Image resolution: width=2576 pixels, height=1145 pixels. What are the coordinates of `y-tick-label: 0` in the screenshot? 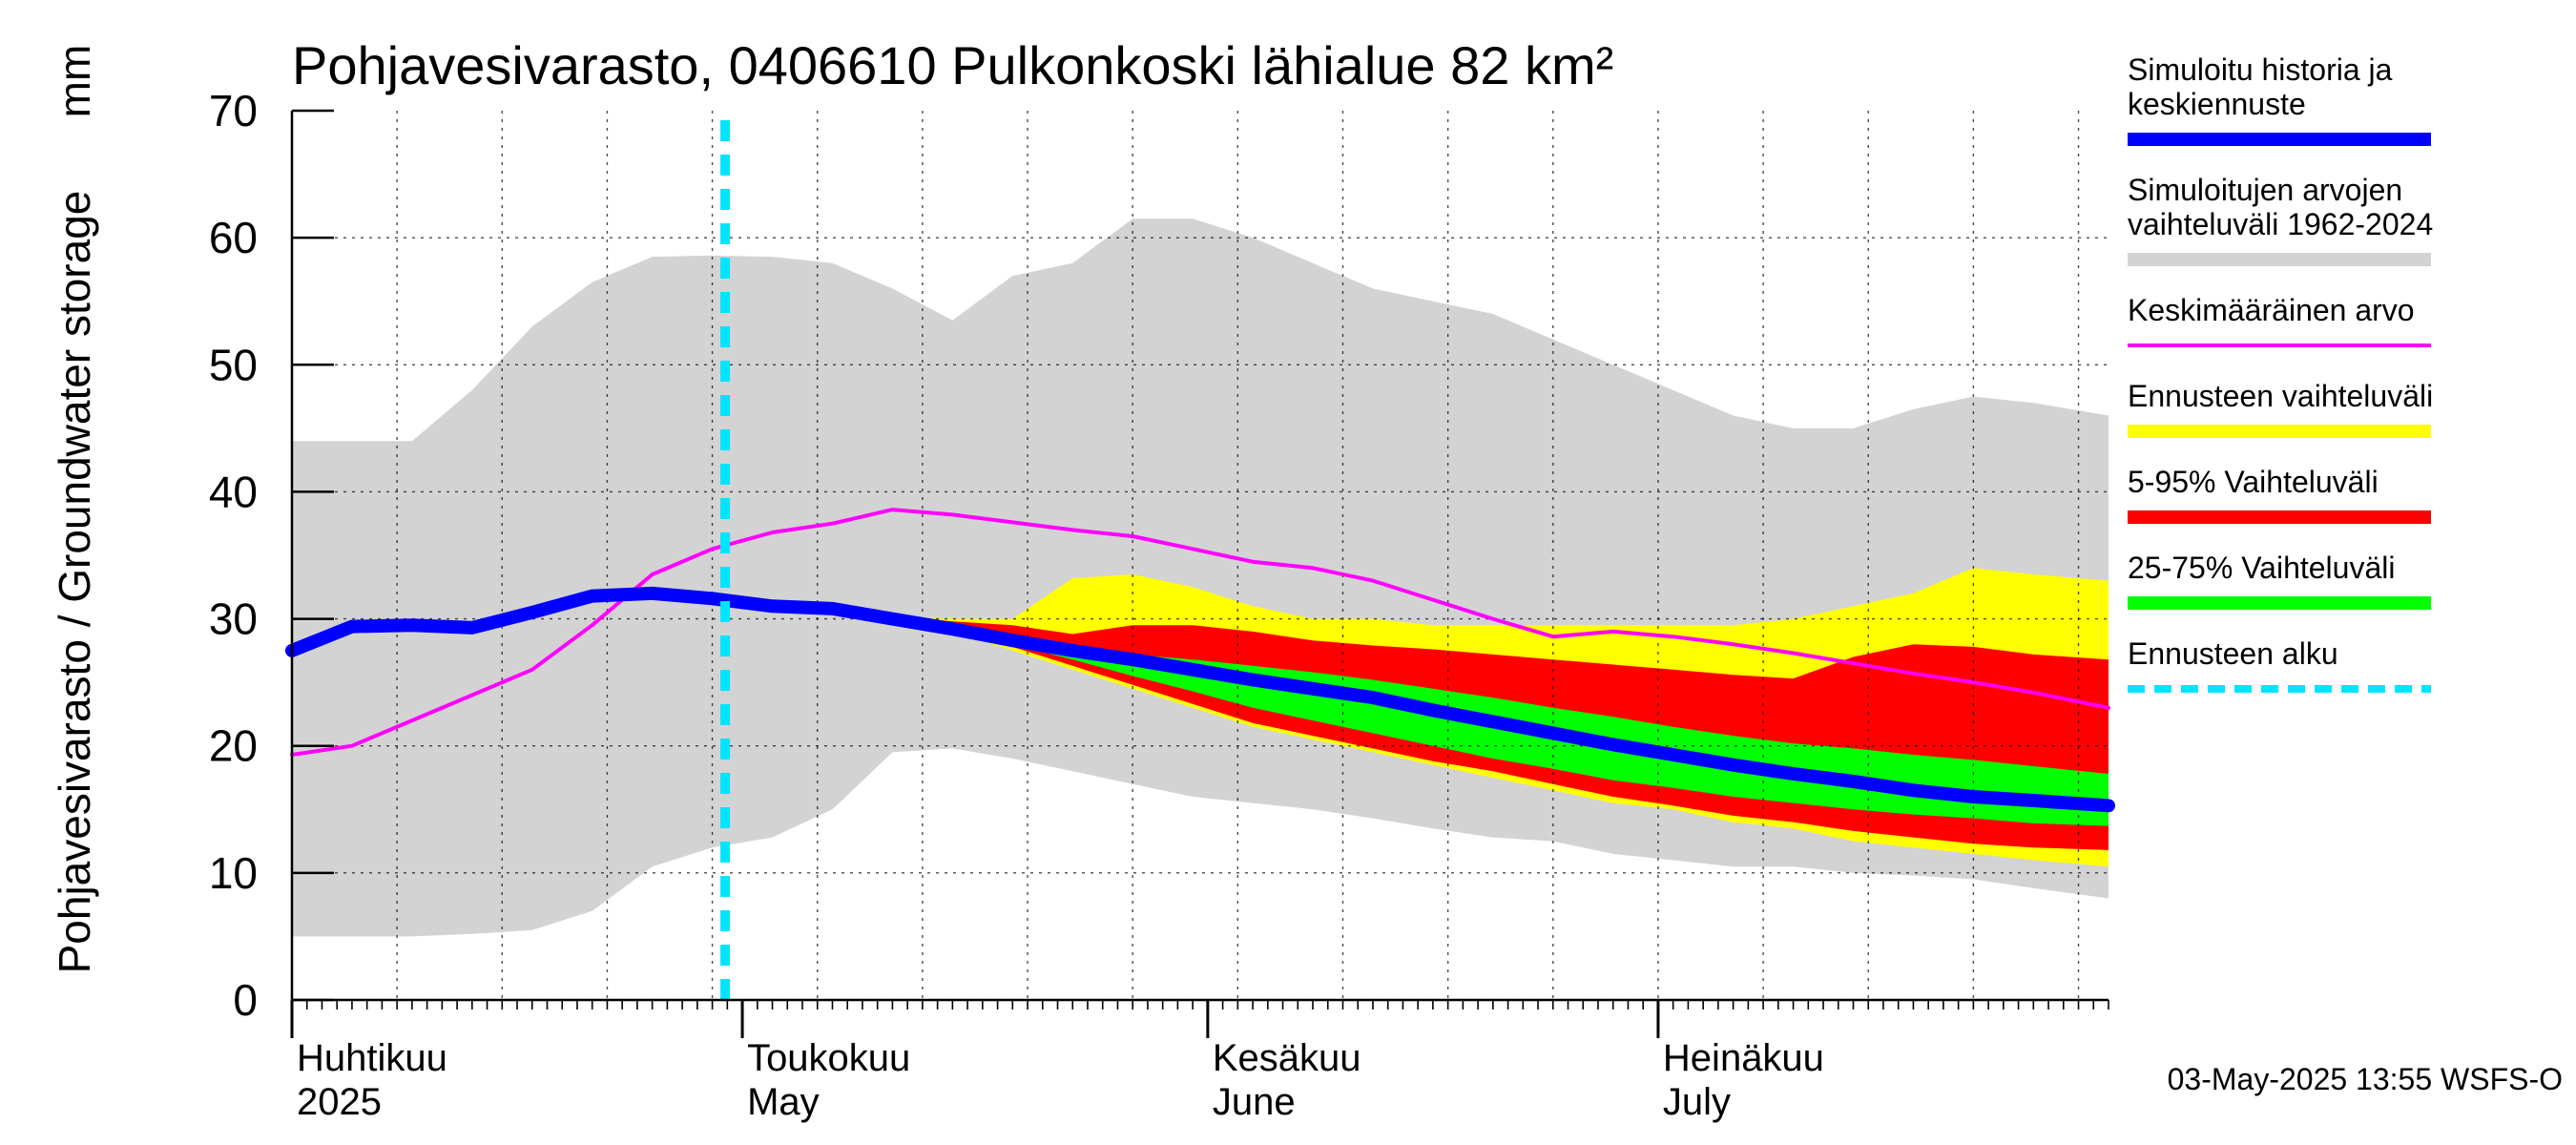 It's located at (245, 1000).